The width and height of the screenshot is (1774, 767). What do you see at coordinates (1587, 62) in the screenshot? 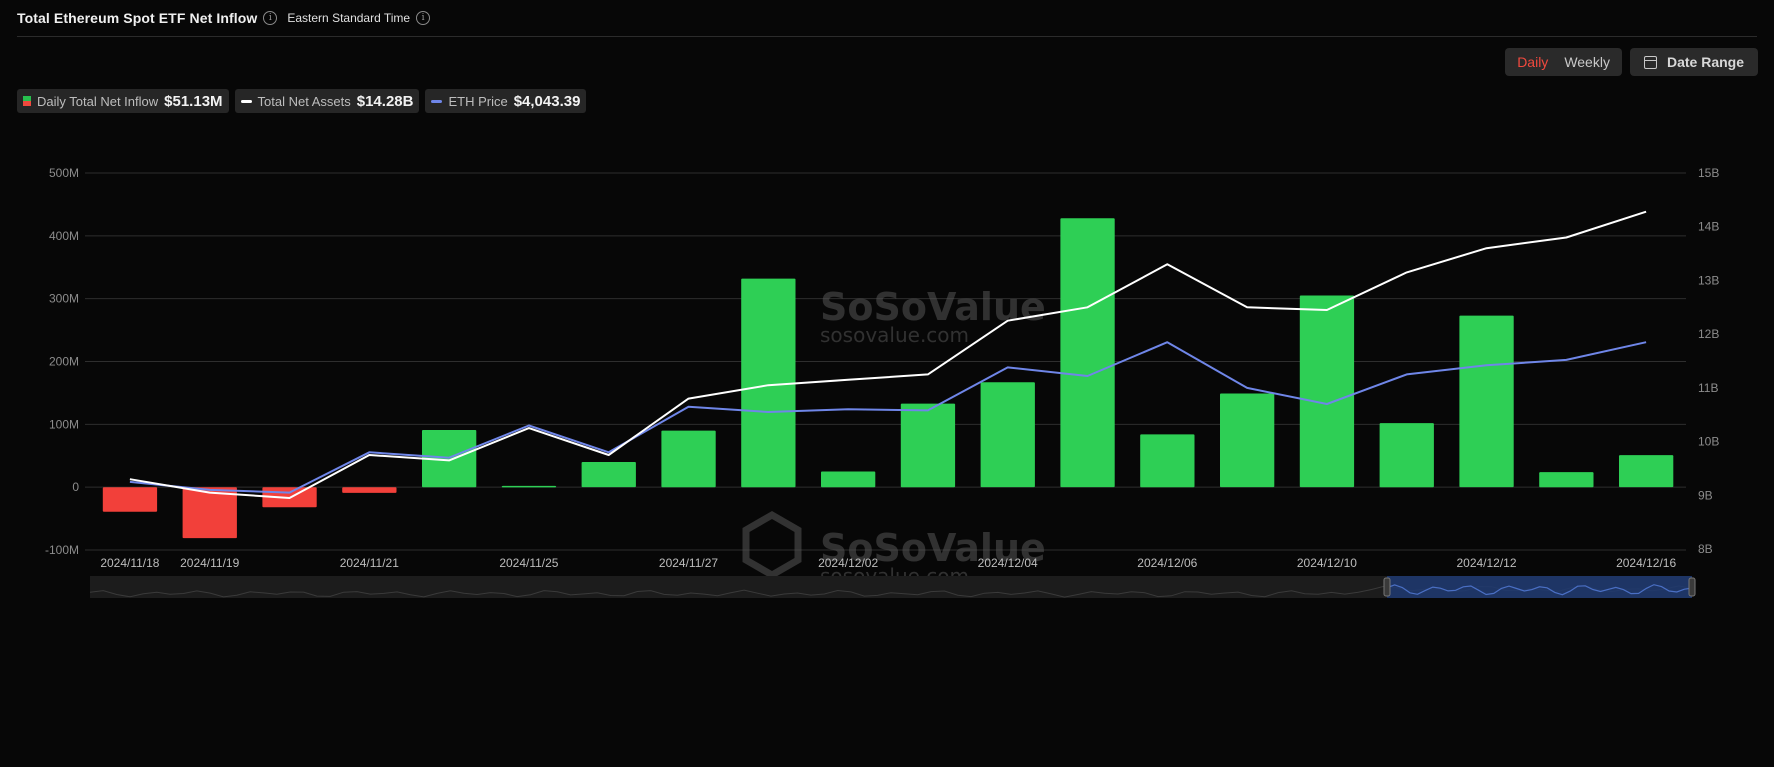
I see `weekly-button: Weekly` at bounding box center [1587, 62].